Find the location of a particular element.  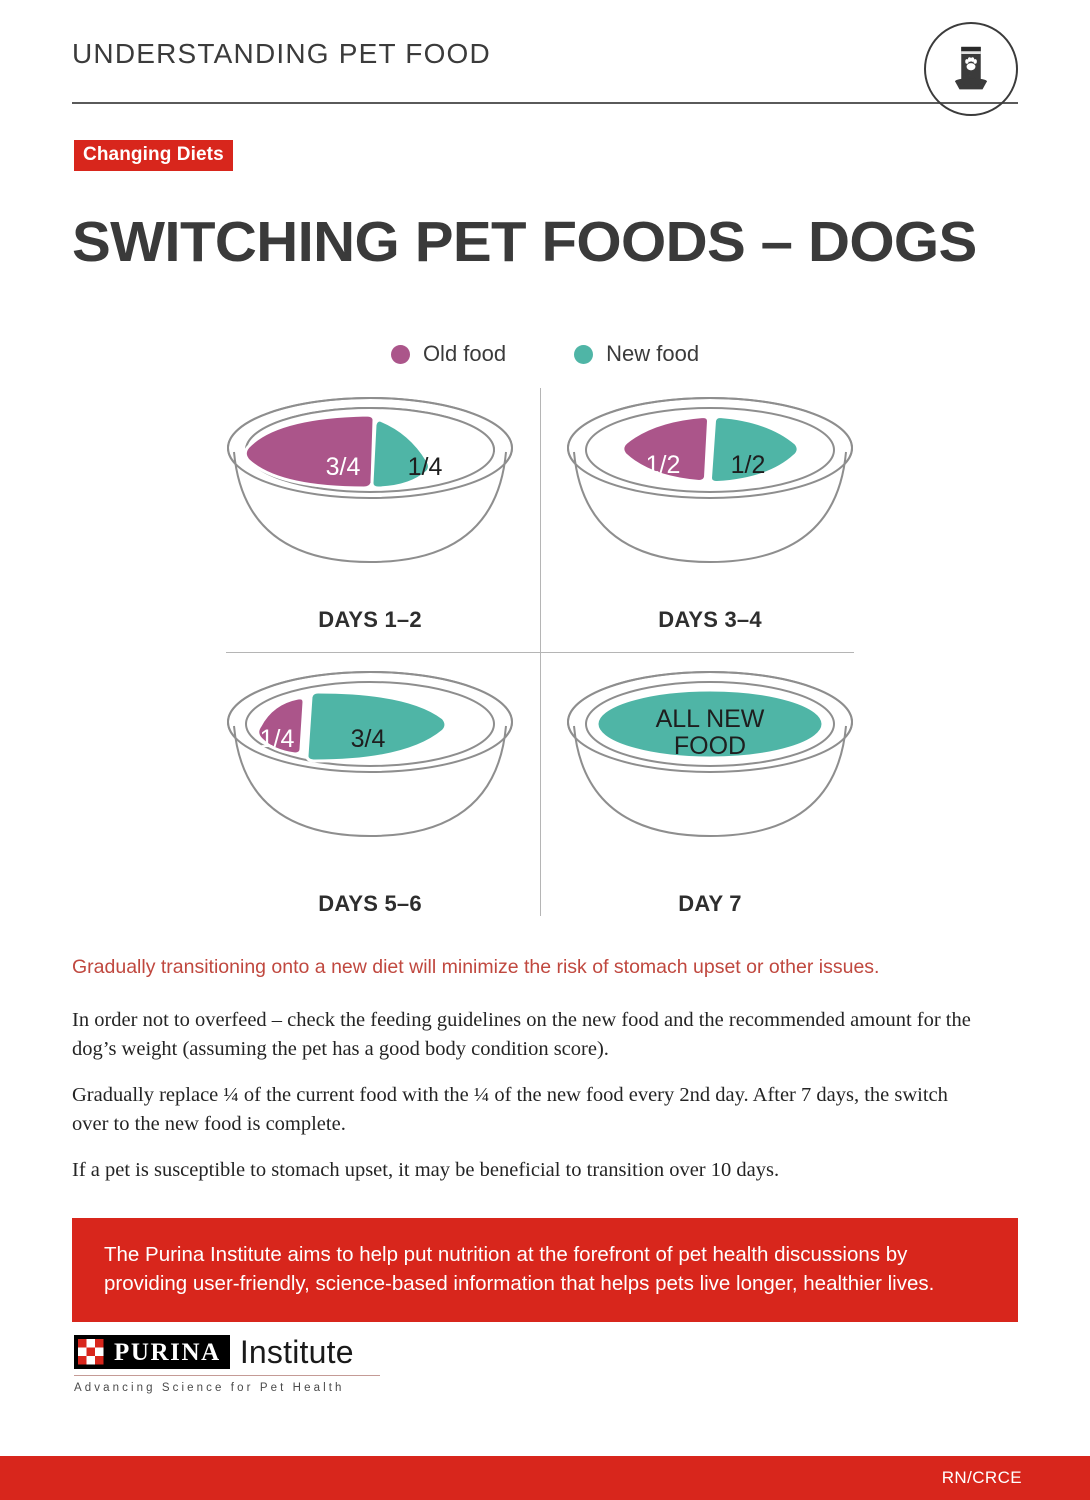

purina-brand-mark: PURINA is located at coordinates (152, 1352).